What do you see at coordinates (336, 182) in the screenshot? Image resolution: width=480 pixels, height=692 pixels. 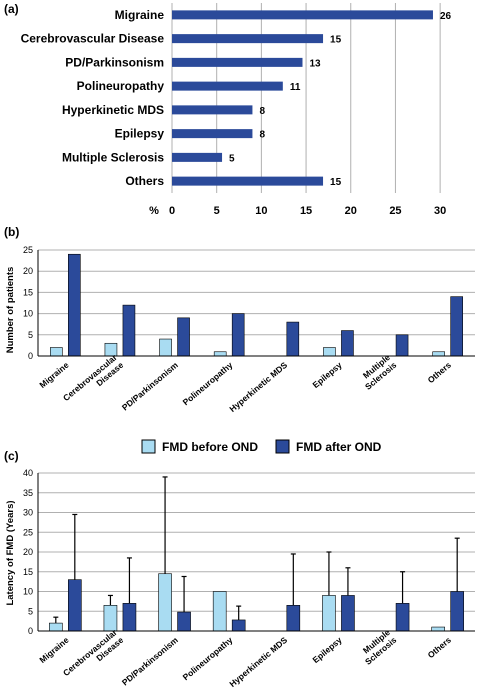 I see `panel-a-value-others: 15` at bounding box center [336, 182].